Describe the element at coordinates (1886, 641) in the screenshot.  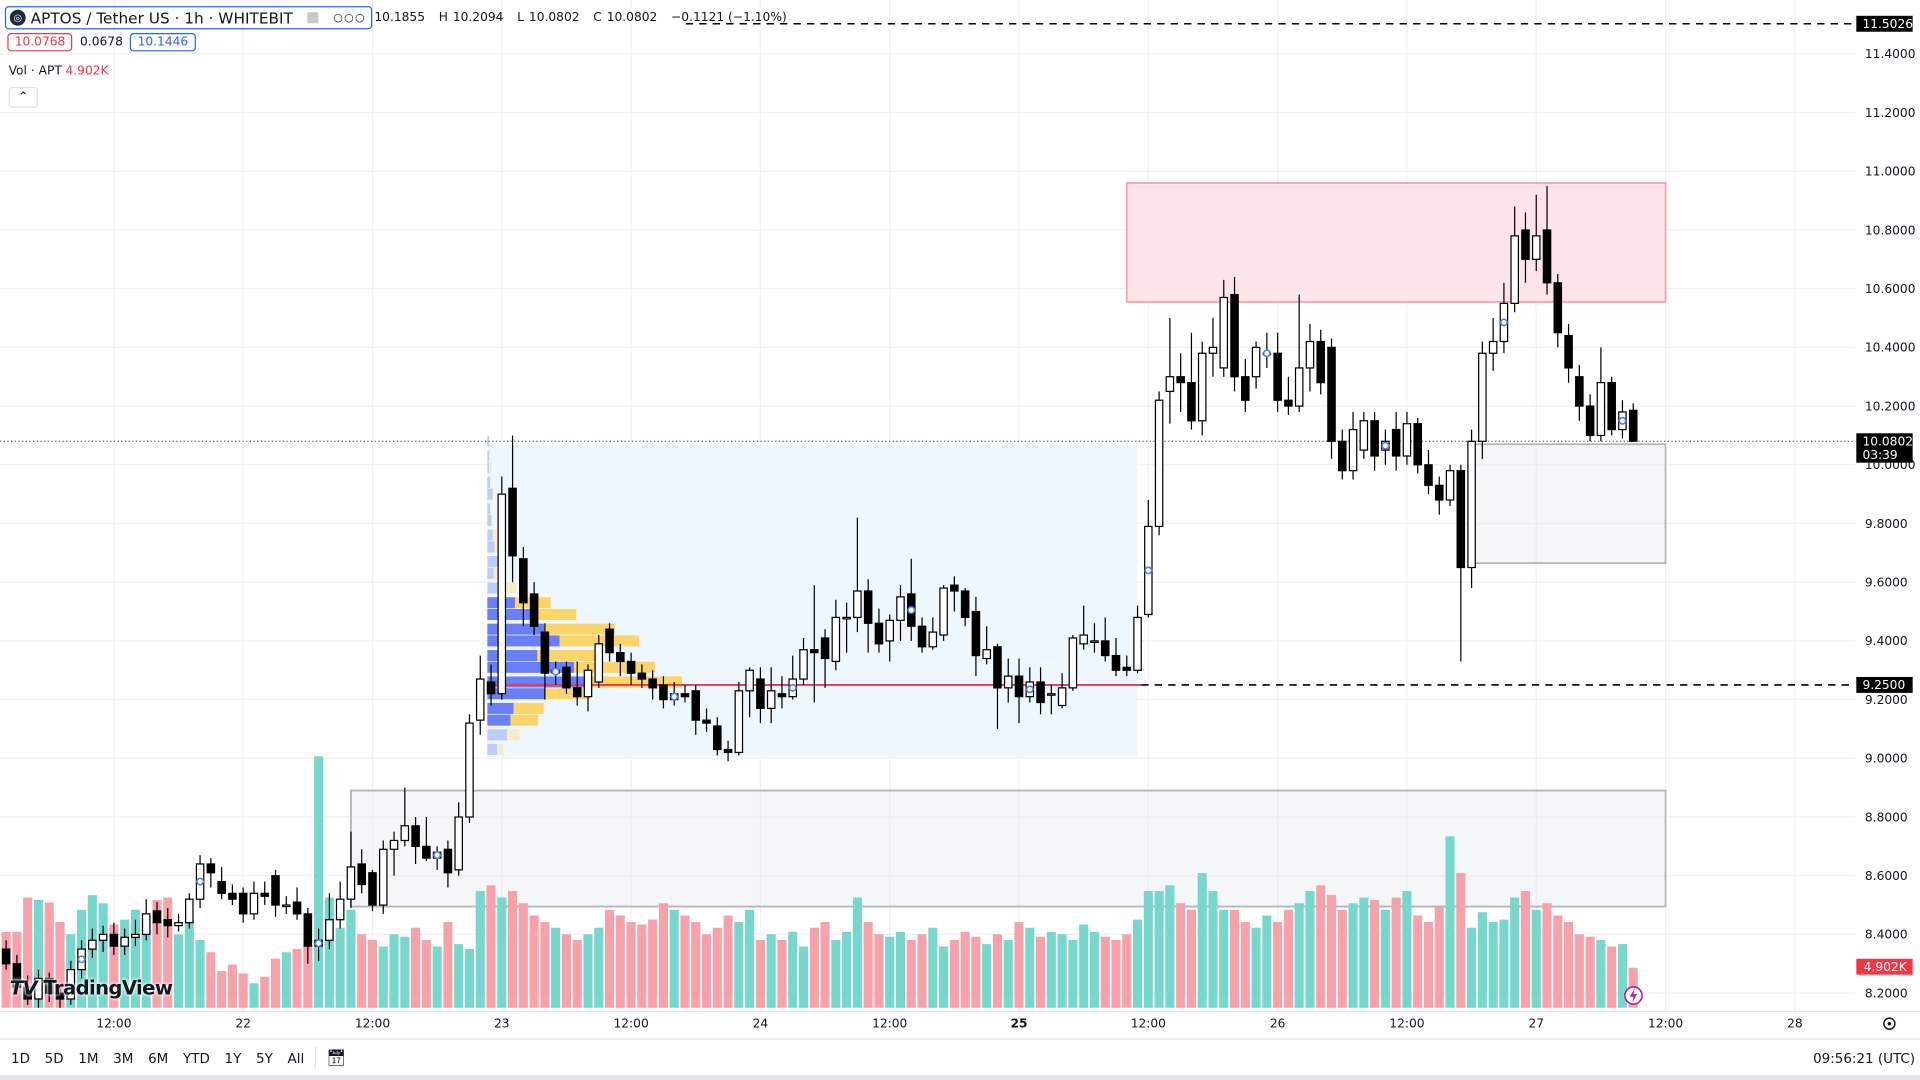
I see `price-axis-label: 9.4000` at that location.